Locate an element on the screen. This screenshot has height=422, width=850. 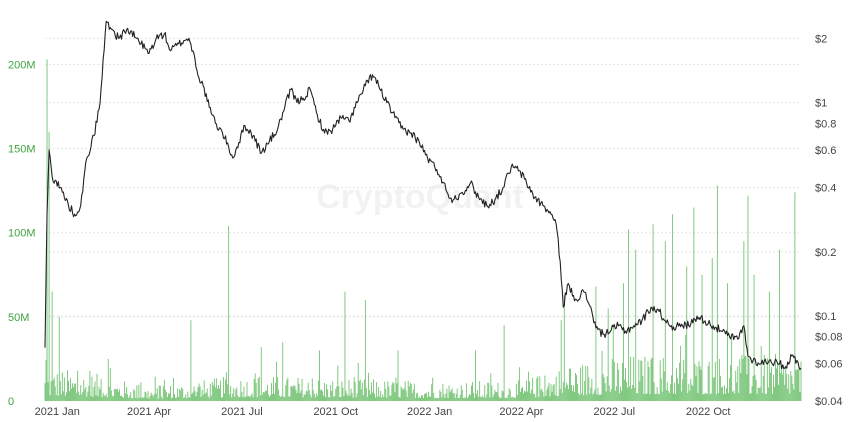
left-axis-tick-label: 50M is located at coordinates (18, 318).